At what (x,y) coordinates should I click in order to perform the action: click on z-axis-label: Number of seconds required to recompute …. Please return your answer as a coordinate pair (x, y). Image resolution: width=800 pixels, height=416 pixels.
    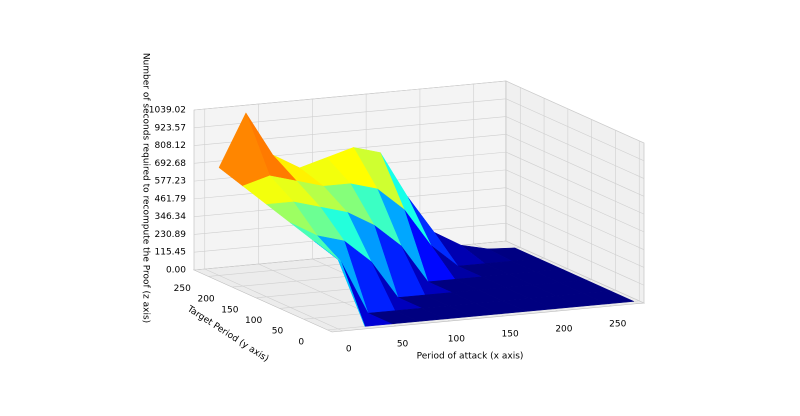
    Looking at the image, I should click on (146, 188).